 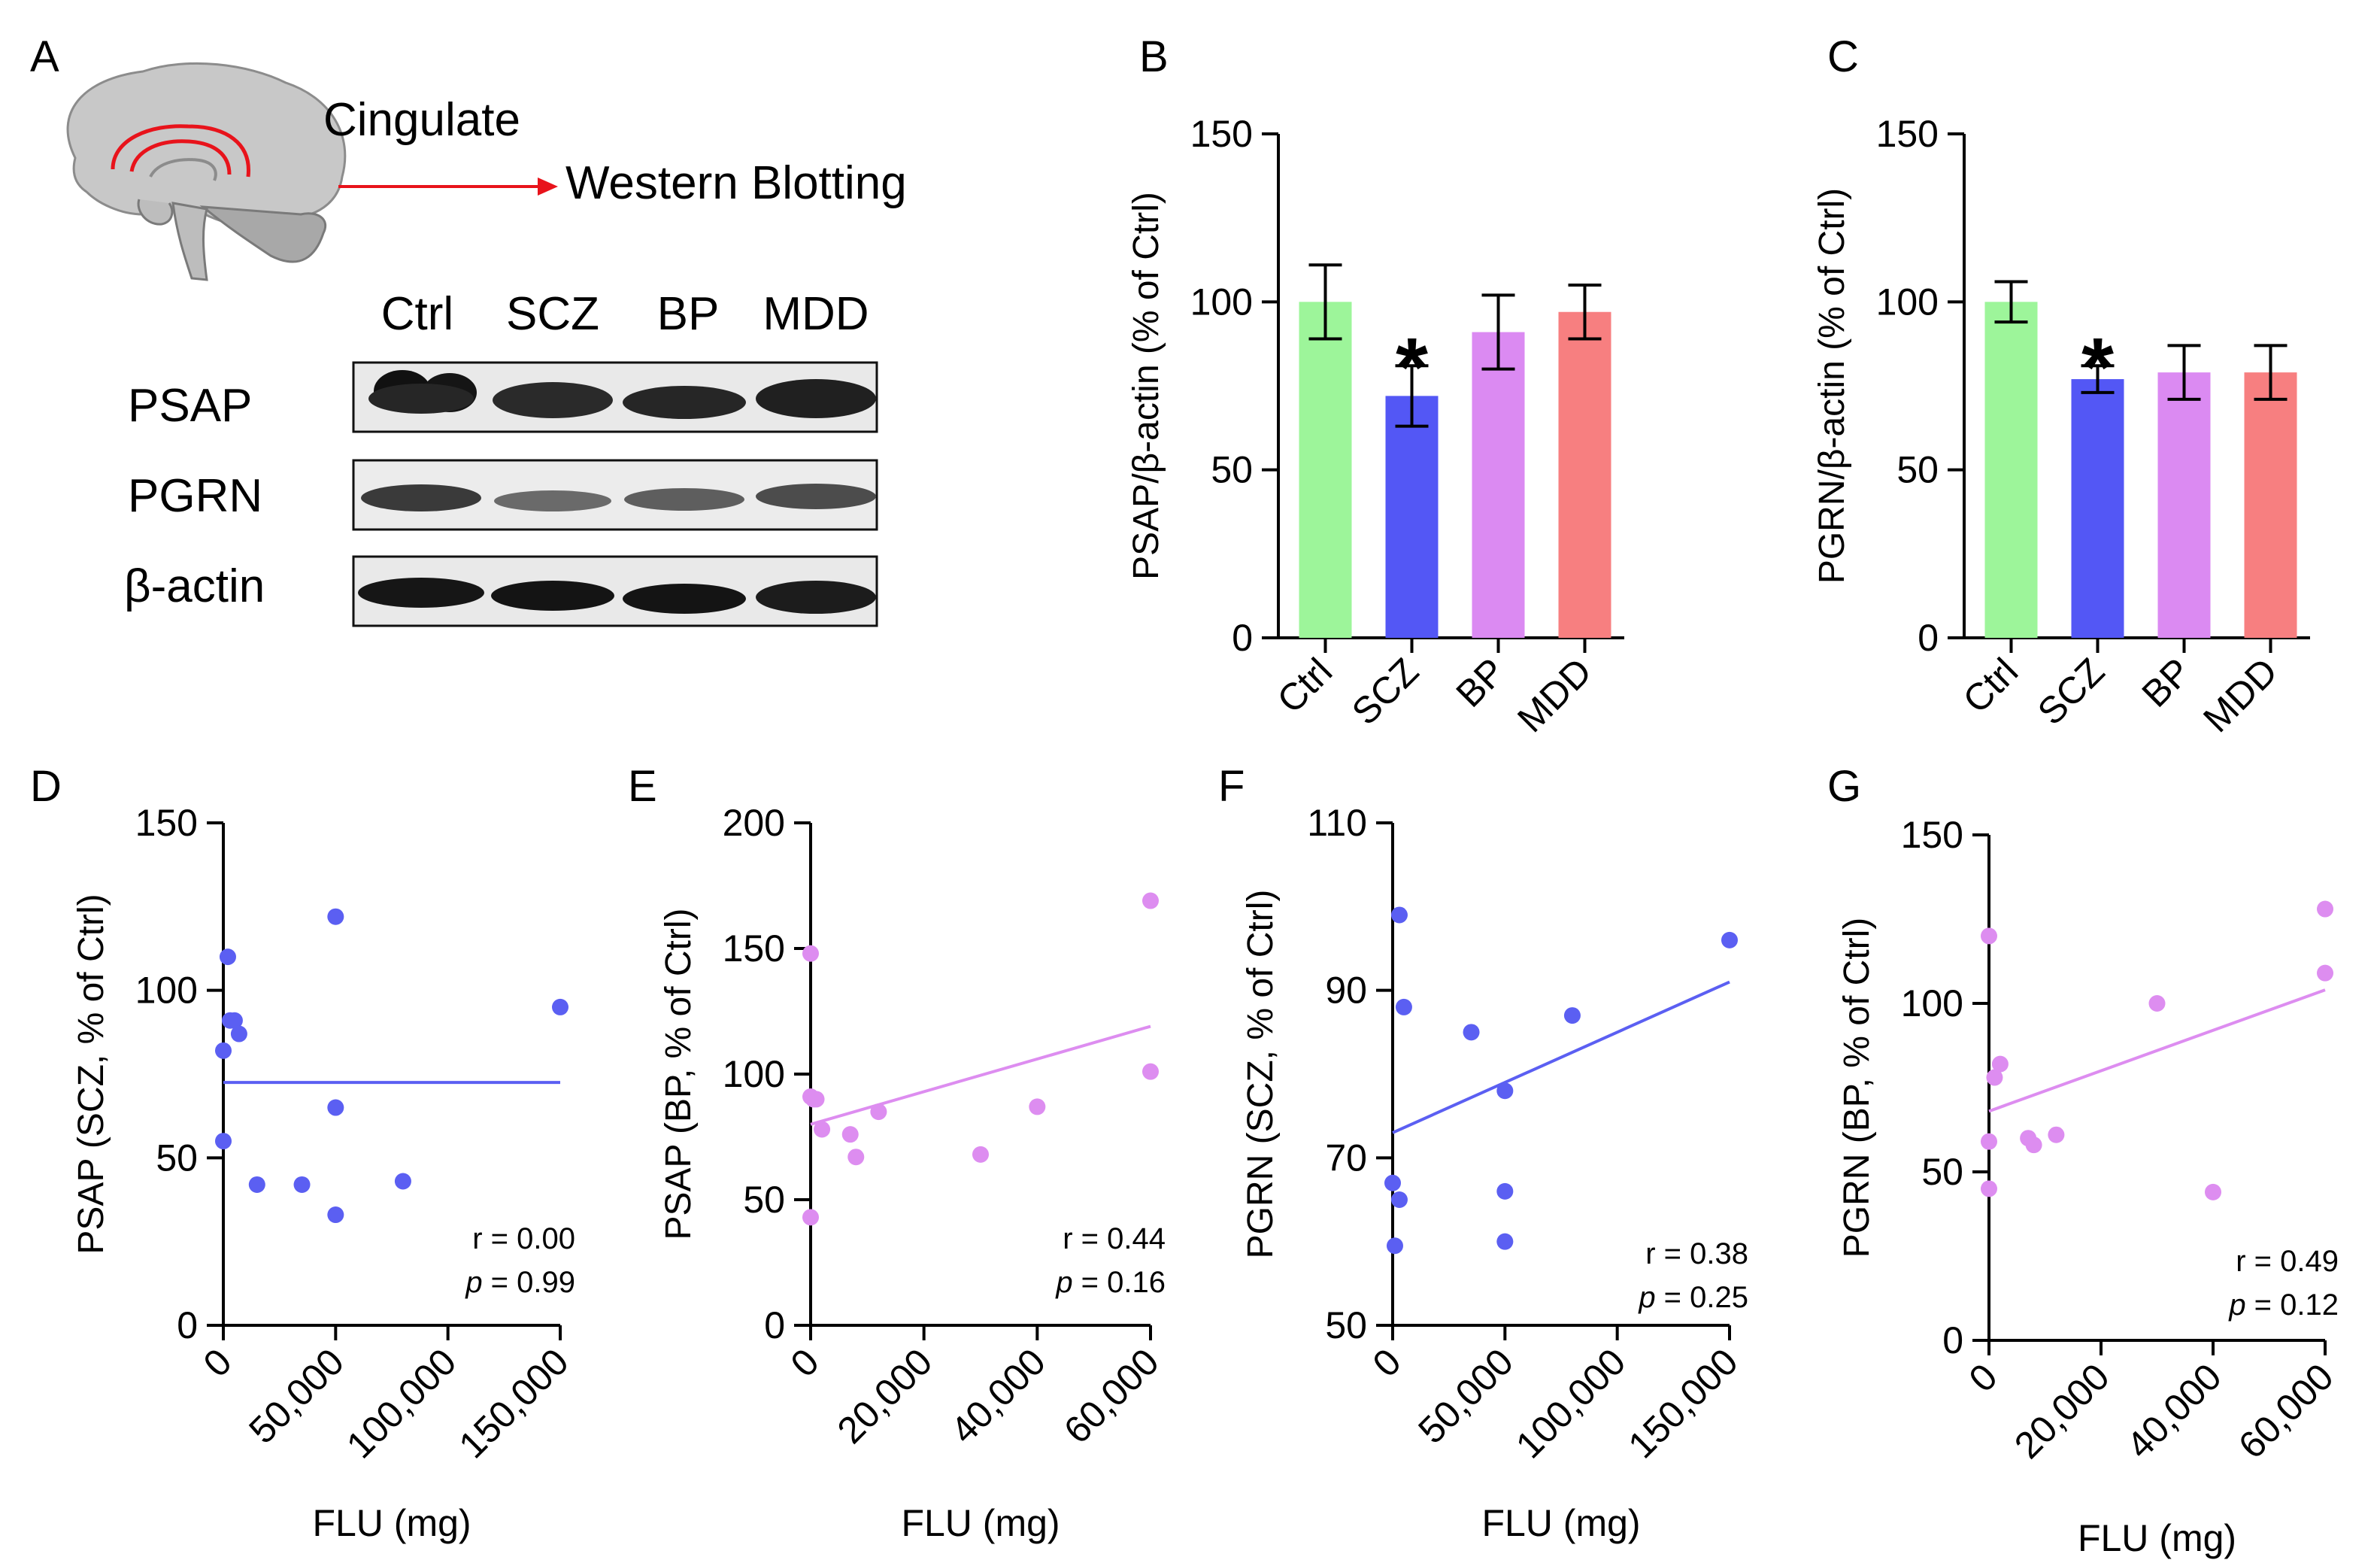 What do you see at coordinates (642, 786) in the screenshot?
I see `panel-label-e: E` at bounding box center [642, 786].